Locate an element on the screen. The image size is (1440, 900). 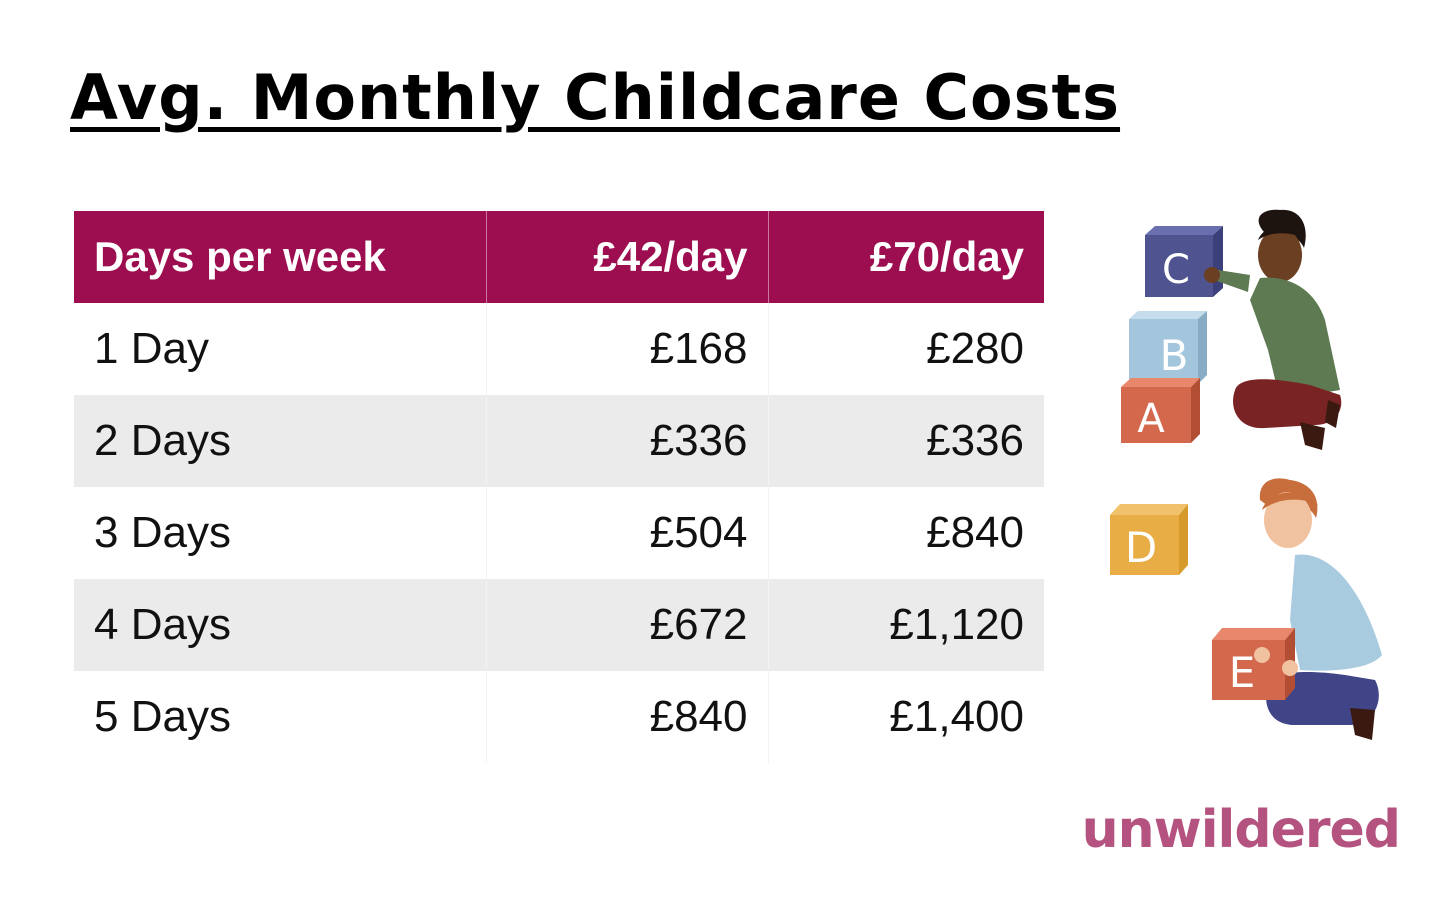
table-header-row: Days per week £42/day £70/day is located at coordinates (559, 257).